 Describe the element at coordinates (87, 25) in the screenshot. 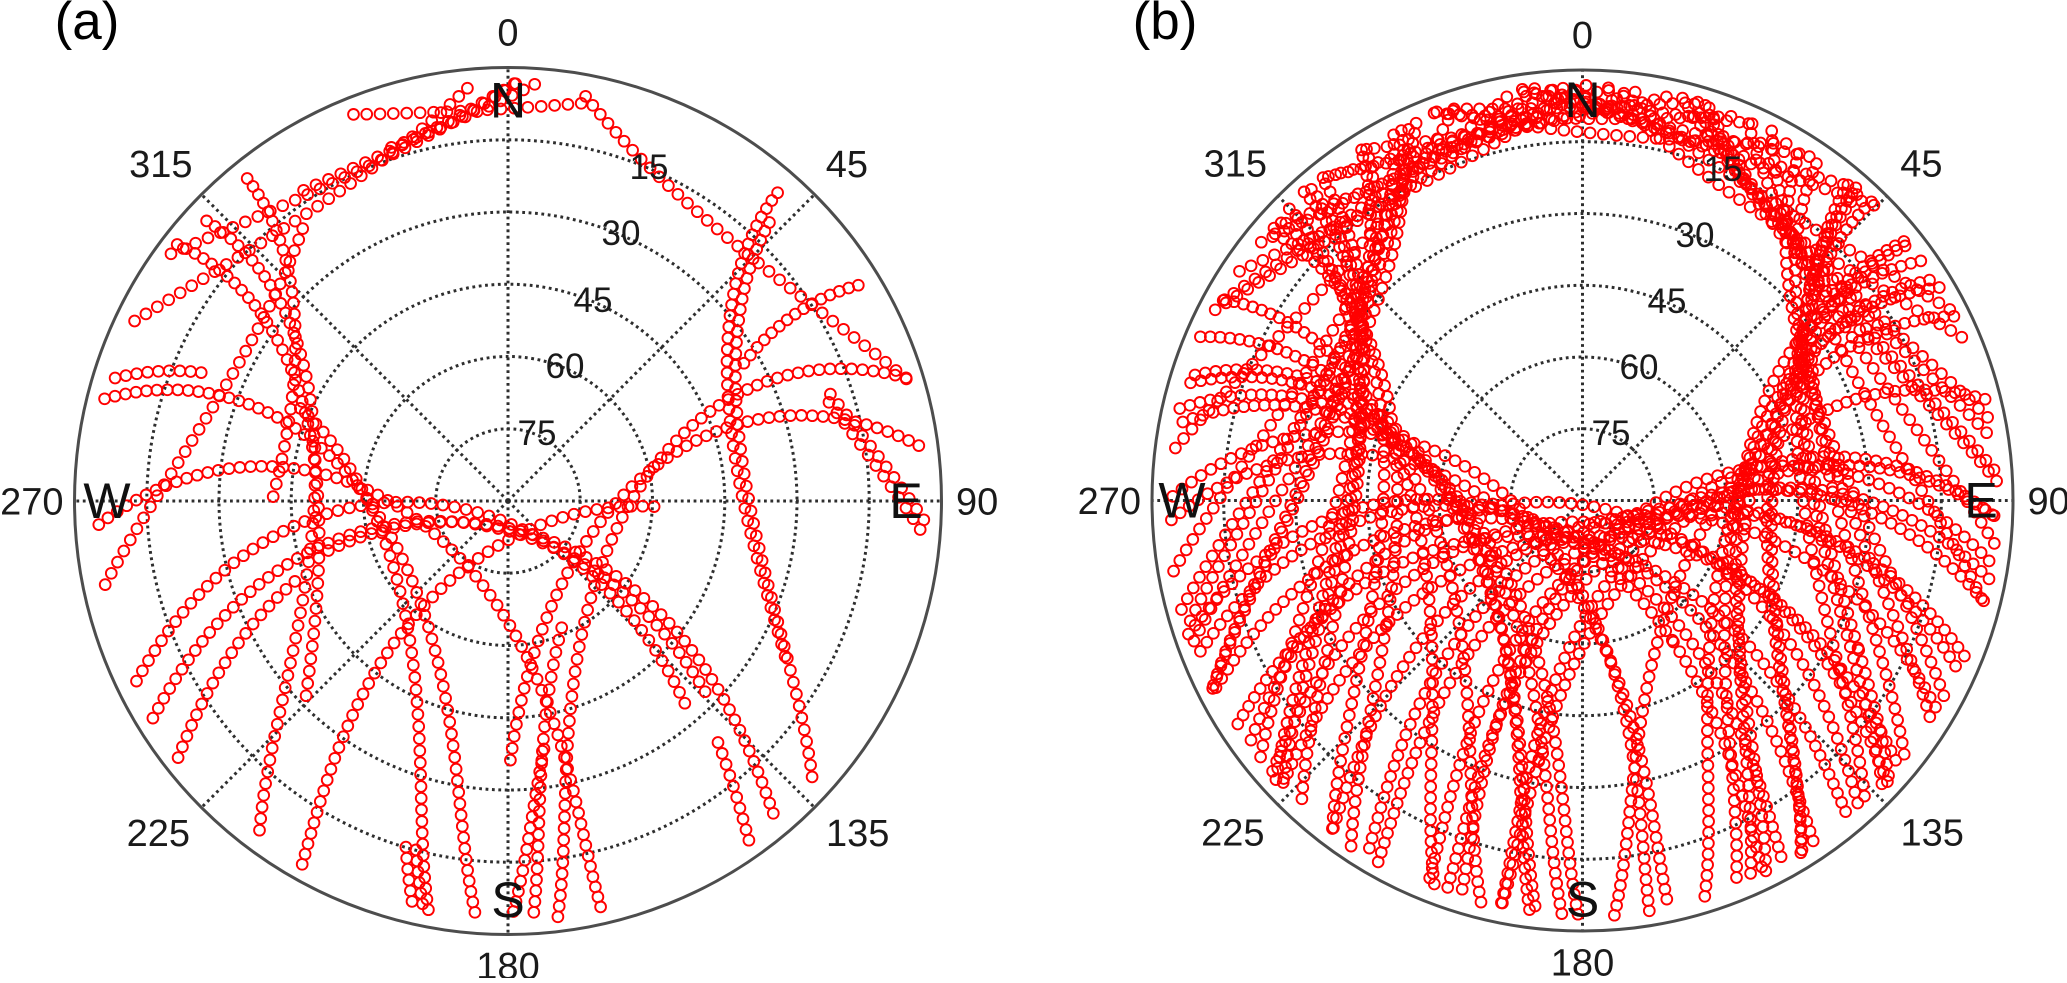

I see `svg-text: (a)` at that location.